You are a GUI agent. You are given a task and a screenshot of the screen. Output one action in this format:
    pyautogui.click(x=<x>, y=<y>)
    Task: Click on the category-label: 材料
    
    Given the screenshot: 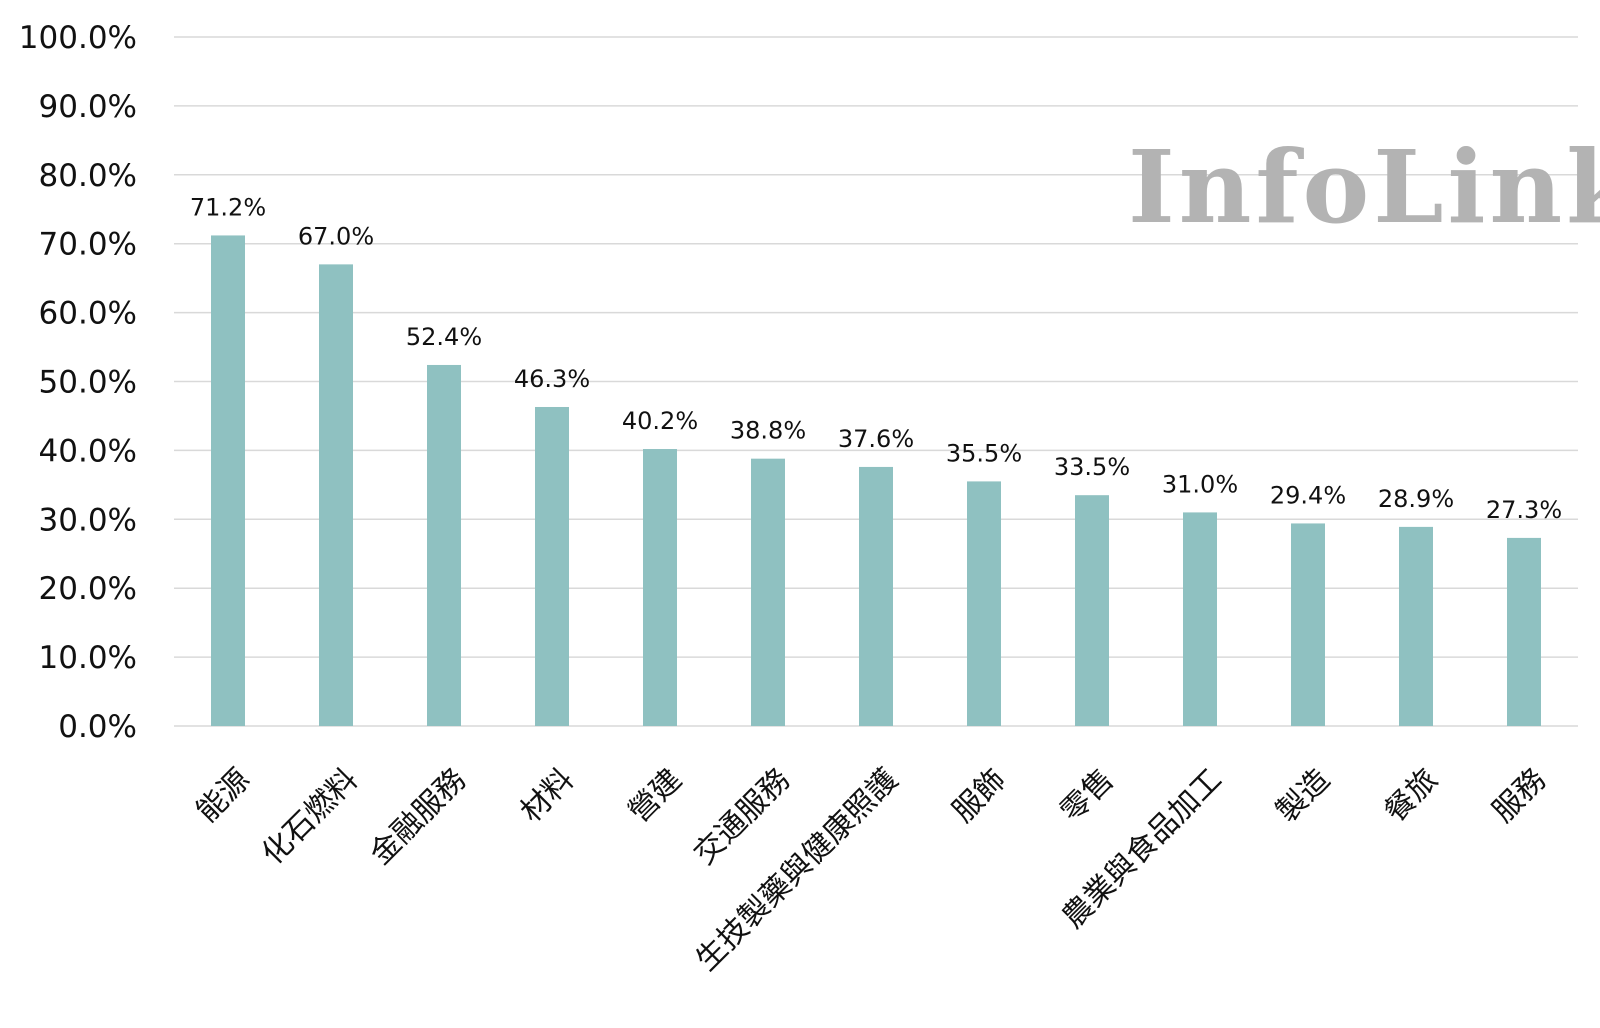 What is the action you would take?
    pyautogui.click(x=547, y=795)
    